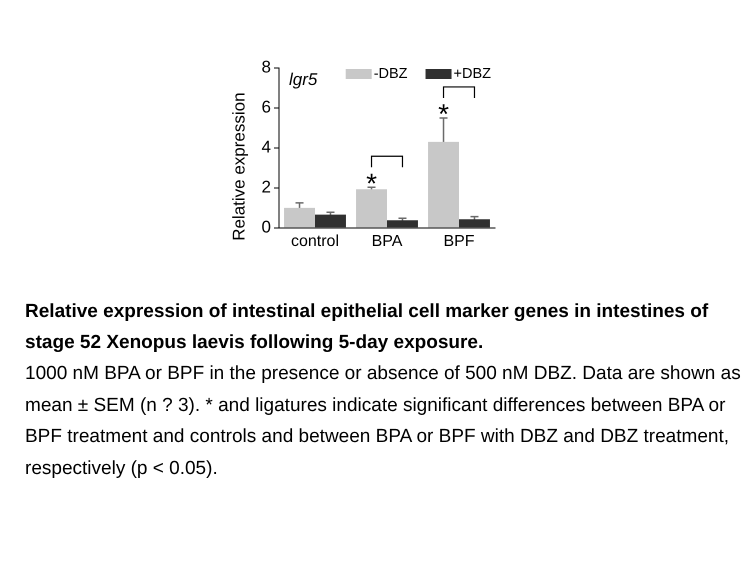 This screenshot has width=756, height=567. Describe the element at coordinates (459, 241) in the screenshot. I see `x-tick-label: BPF` at that location.